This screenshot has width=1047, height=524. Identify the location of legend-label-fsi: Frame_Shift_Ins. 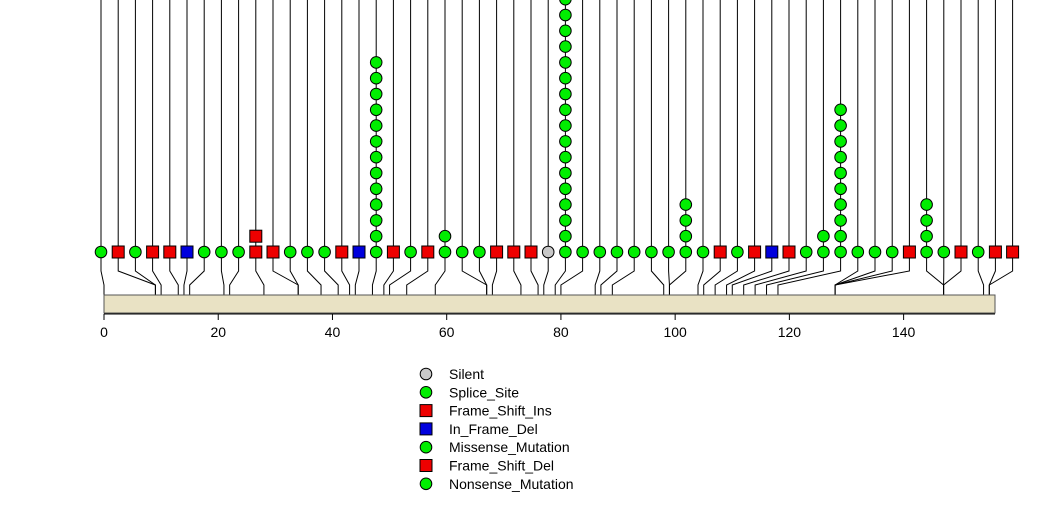
(500, 411).